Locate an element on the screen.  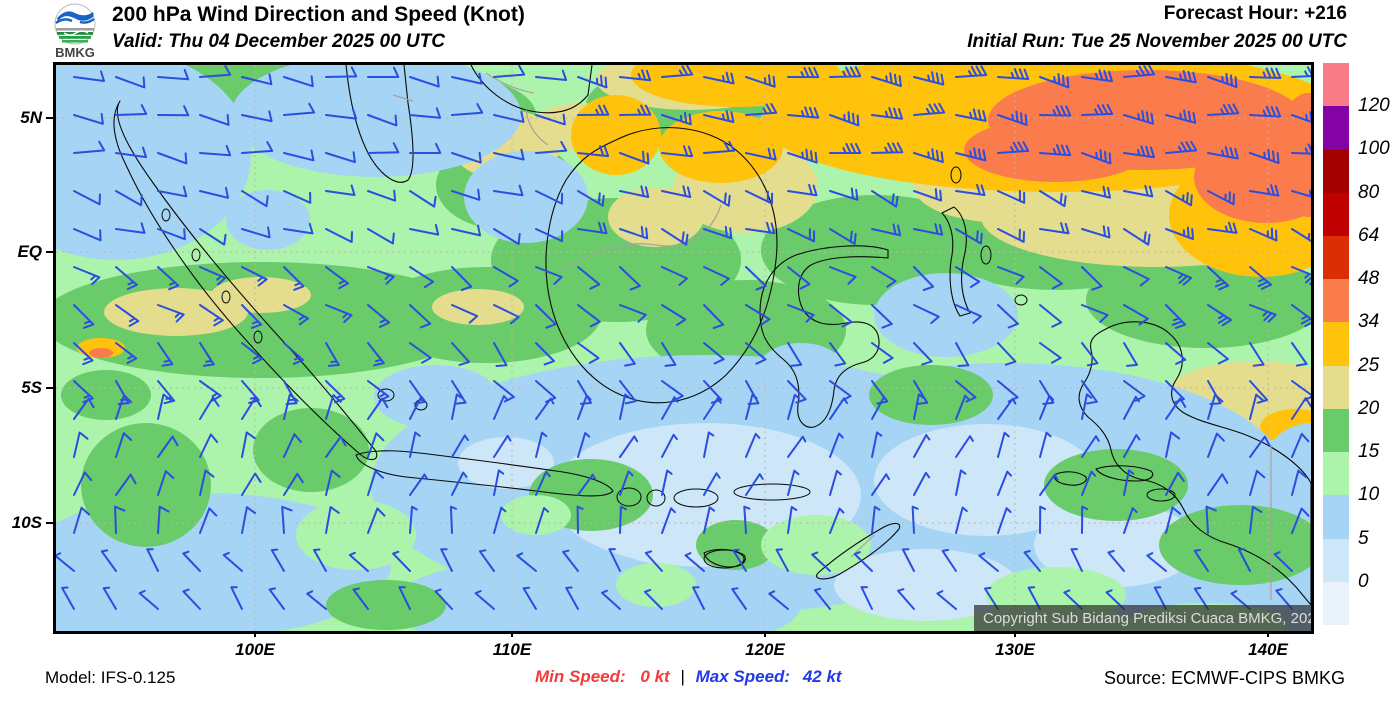
colorbar-label-48: 48 is located at coordinates (1369, 279).